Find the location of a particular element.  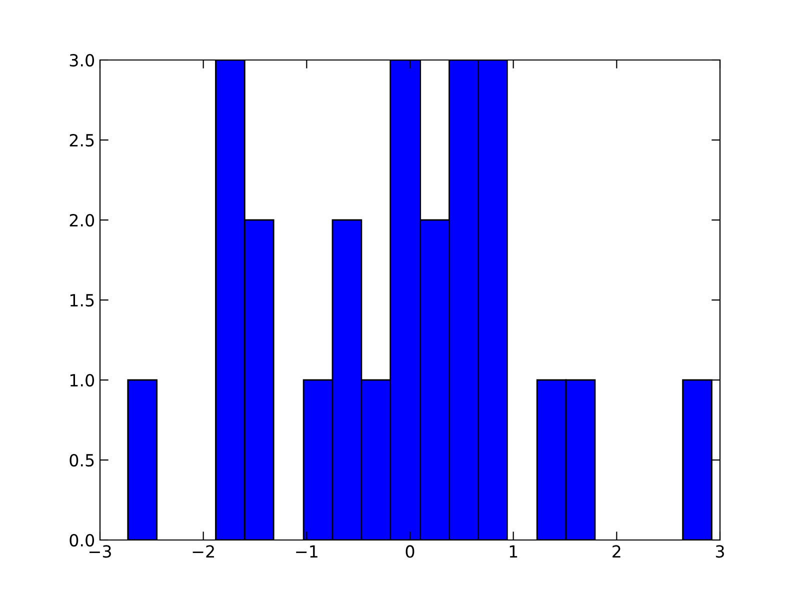

y-tick-label: 2.5 is located at coordinates (82, 140).